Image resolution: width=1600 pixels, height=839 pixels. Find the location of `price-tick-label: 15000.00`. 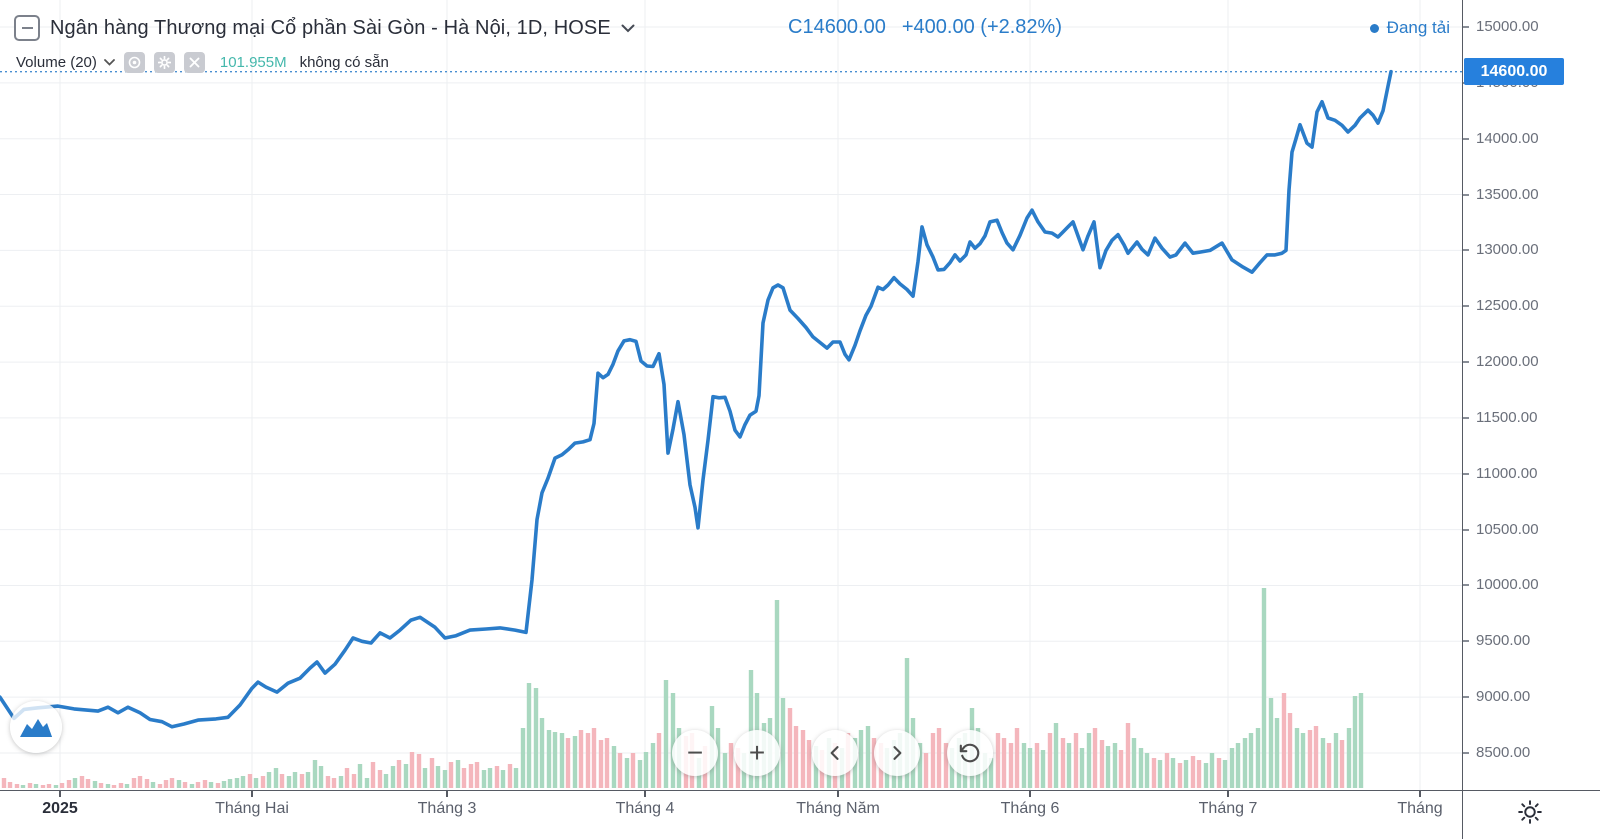

price-tick-label: 15000.00 is located at coordinates (1507, 26).